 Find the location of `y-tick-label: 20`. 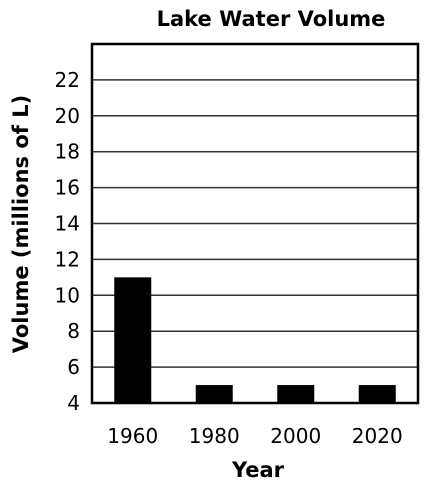

y-tick-label: 20 is located at coordinates (67, 116).